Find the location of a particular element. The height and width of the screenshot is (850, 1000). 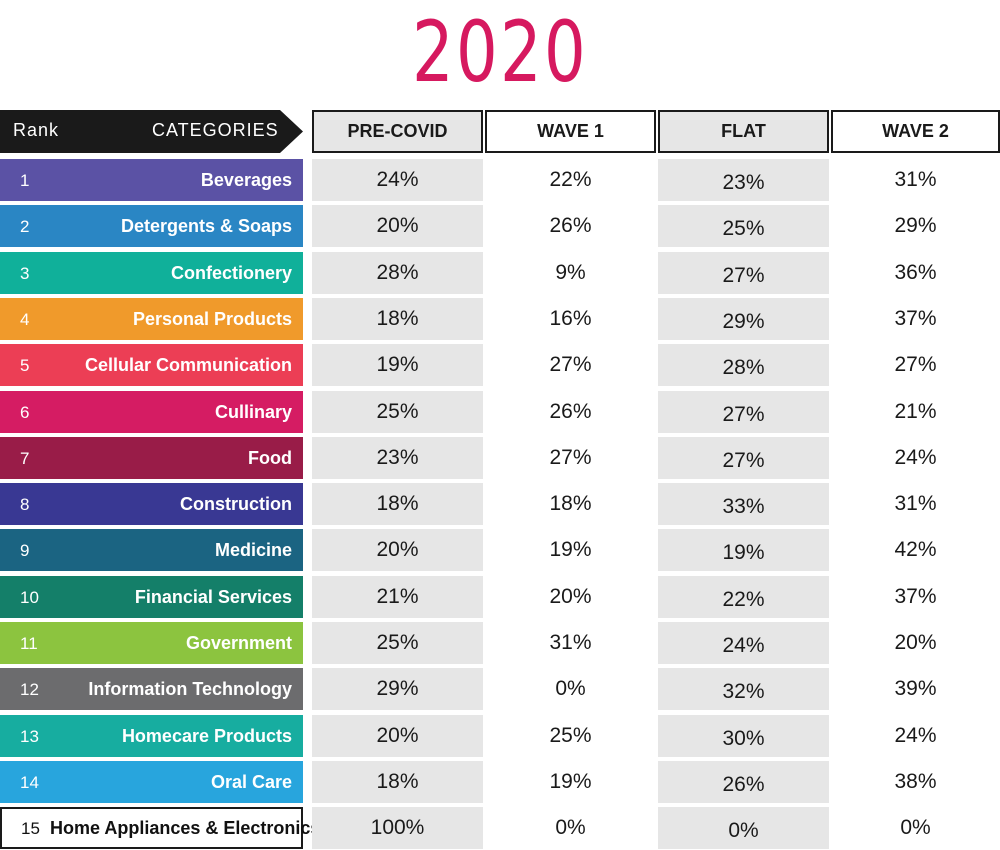

column-header-wave-1: WAVE 1 is located at coordinates (570, 131).